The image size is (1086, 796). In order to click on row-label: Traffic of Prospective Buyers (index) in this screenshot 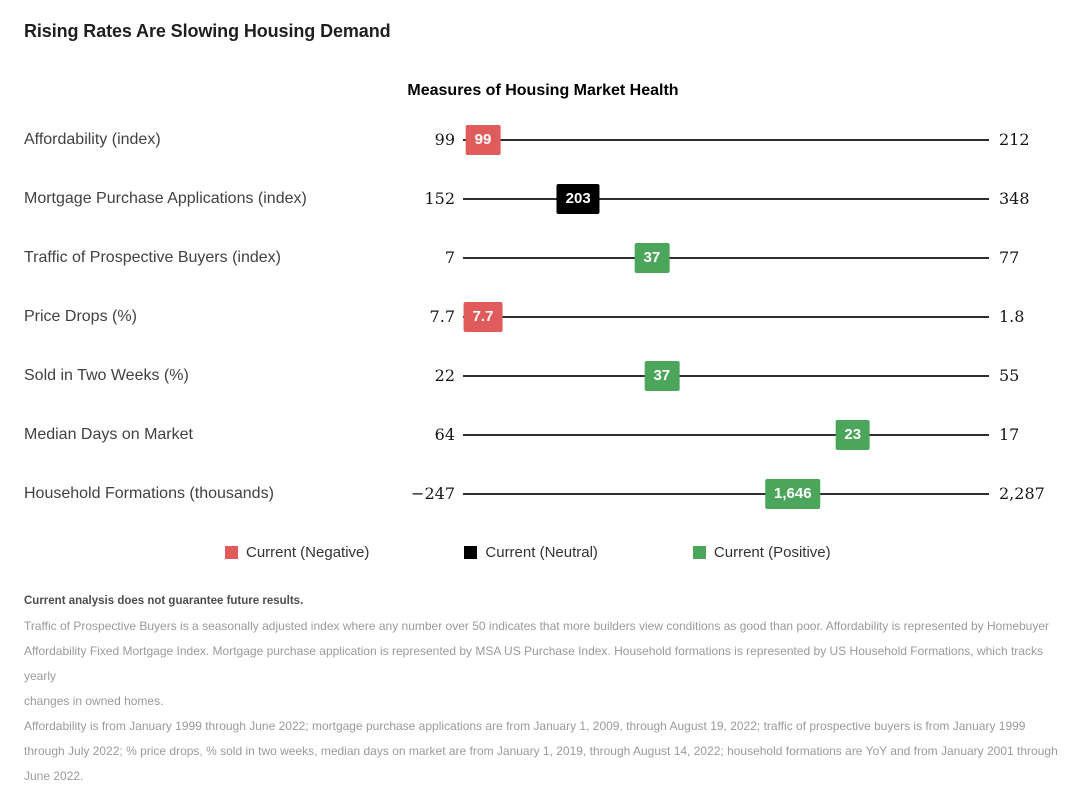, I will do `click(152, 257)`.